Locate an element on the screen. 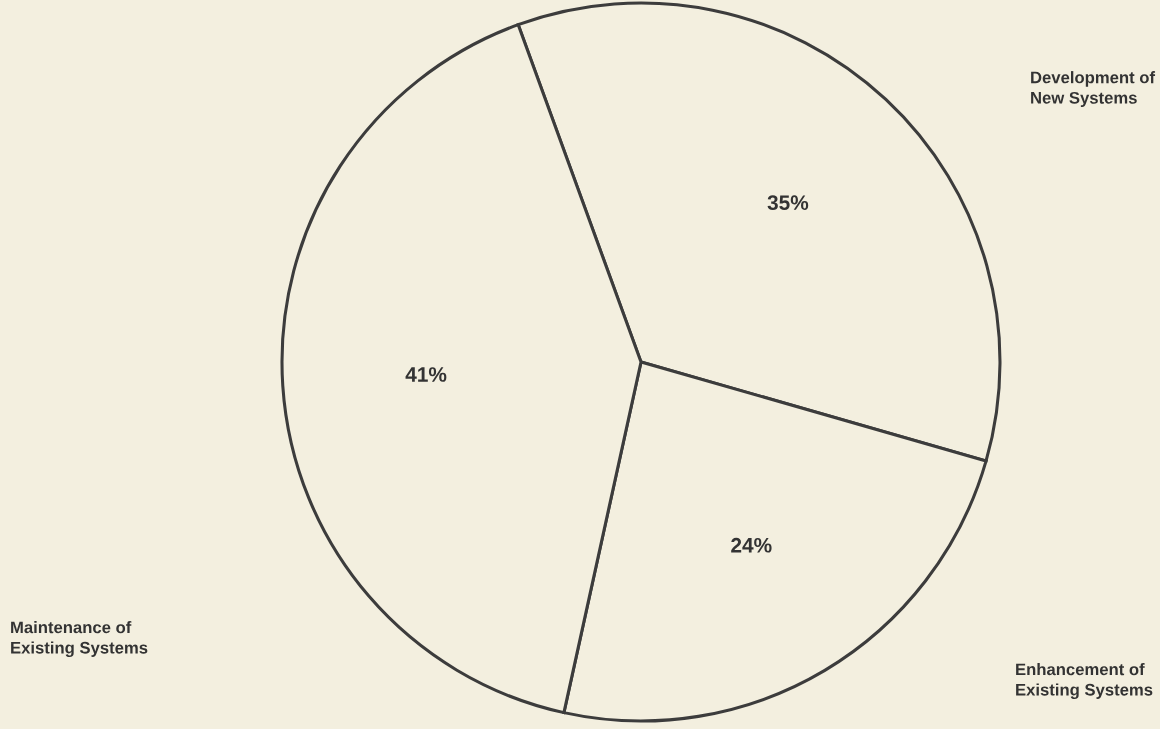 The width and height of the screenshot is (1160, 729). data-label: 24% is located at coordinates (751, 545).